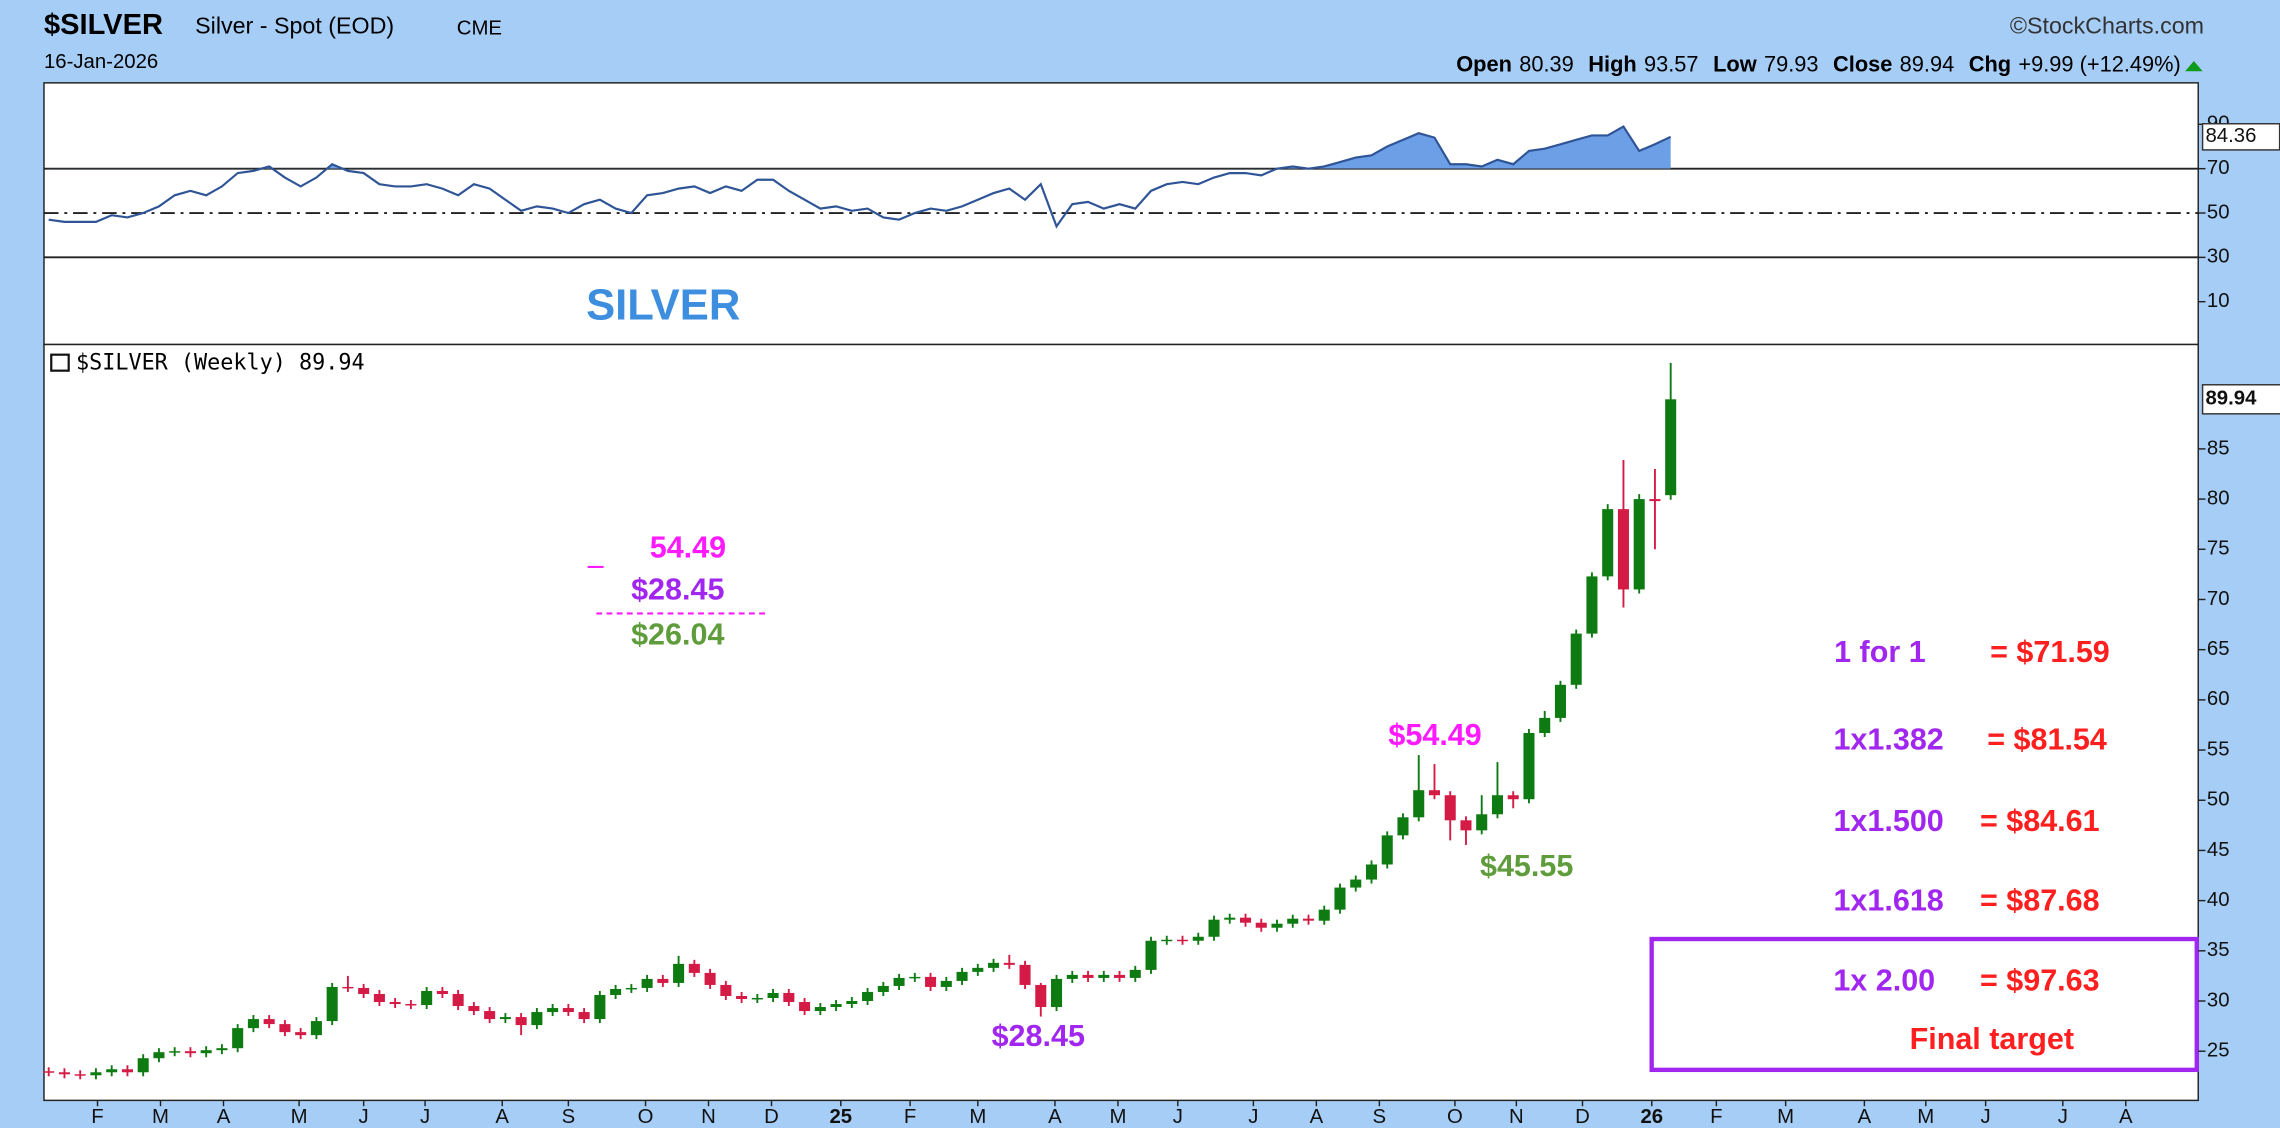  Describe the element at coordinates (1612, 63) in the screenshot. I see `ohlc-label: High` at that location.